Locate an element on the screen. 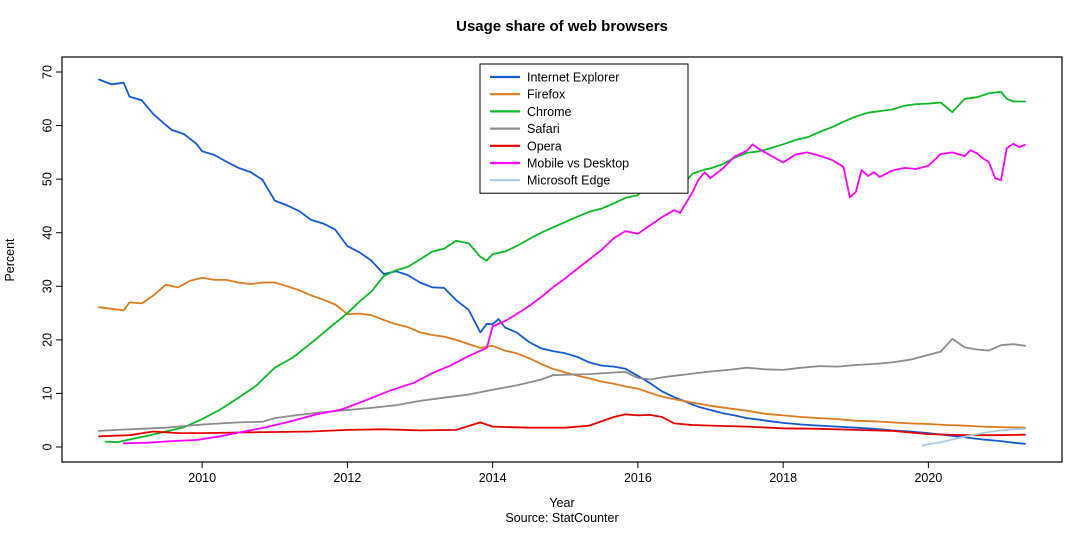 This screenshot has width=1080, height=540. x-tick-label: 2020 is located at coordinates (928, 478).